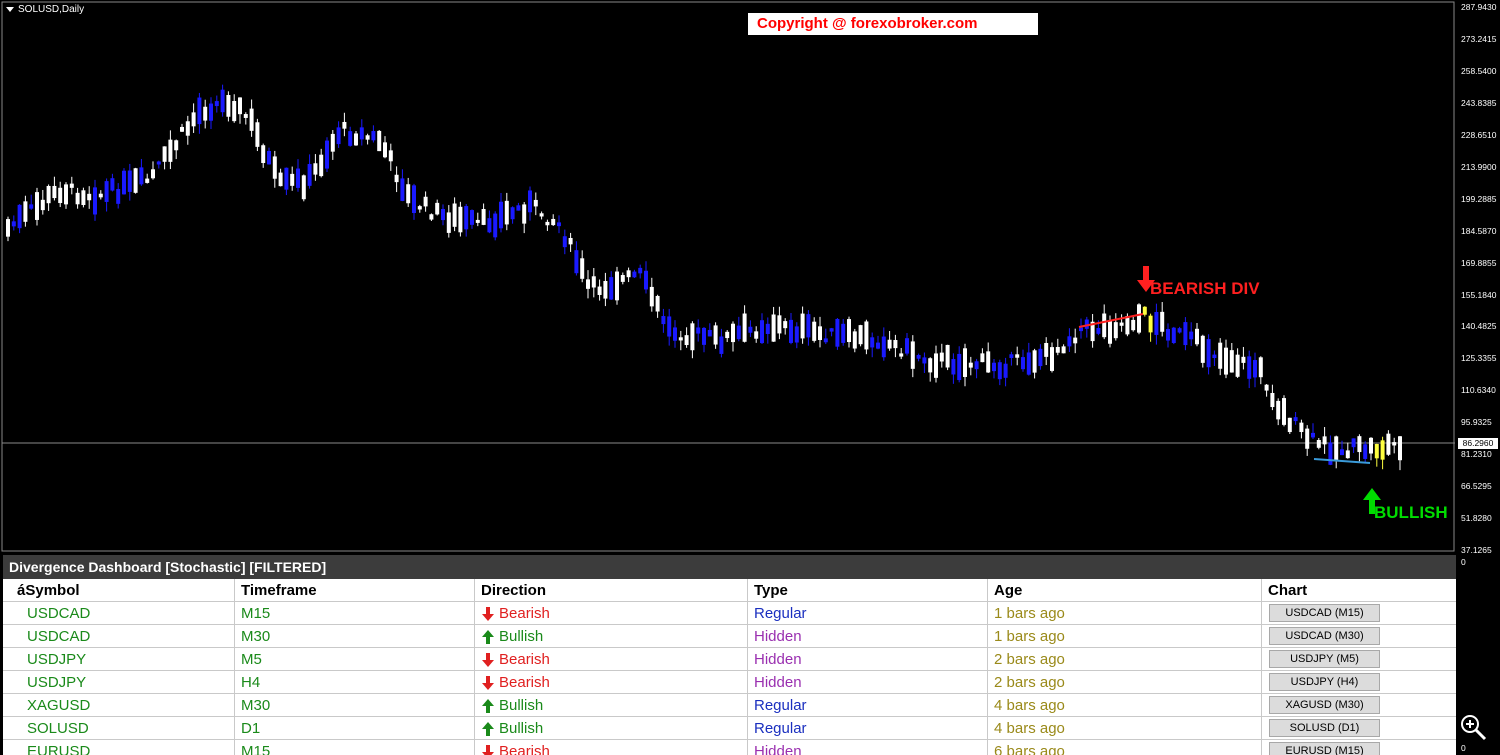 This screenshot has height=755, width=1500. I want to click on symbol-cell: EURUSD, so click(59, 749).